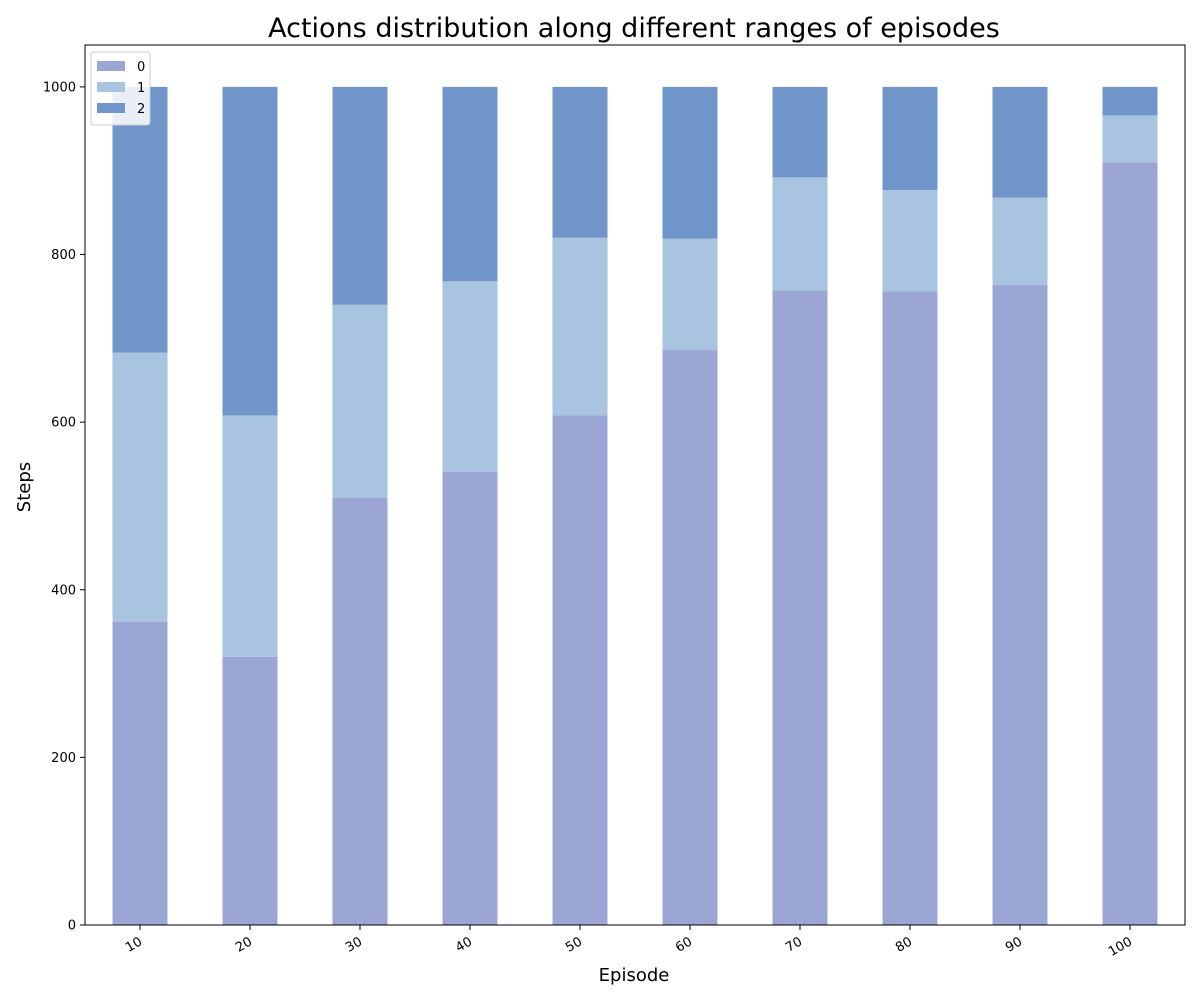 This screenshot has width=1200, height=1000. Describe the element at coordinates (63, 590) in the screenshot. I see `y-tick-label: 400` at that location.